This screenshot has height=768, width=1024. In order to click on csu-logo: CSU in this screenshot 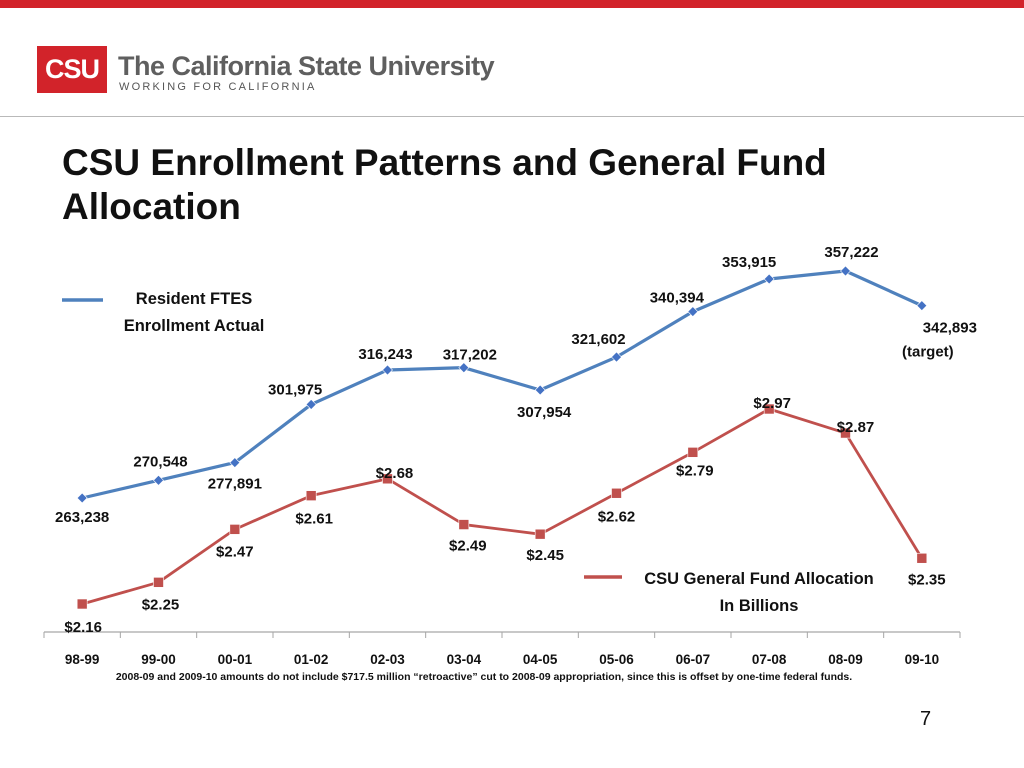, I will do `click(72, 69)`.